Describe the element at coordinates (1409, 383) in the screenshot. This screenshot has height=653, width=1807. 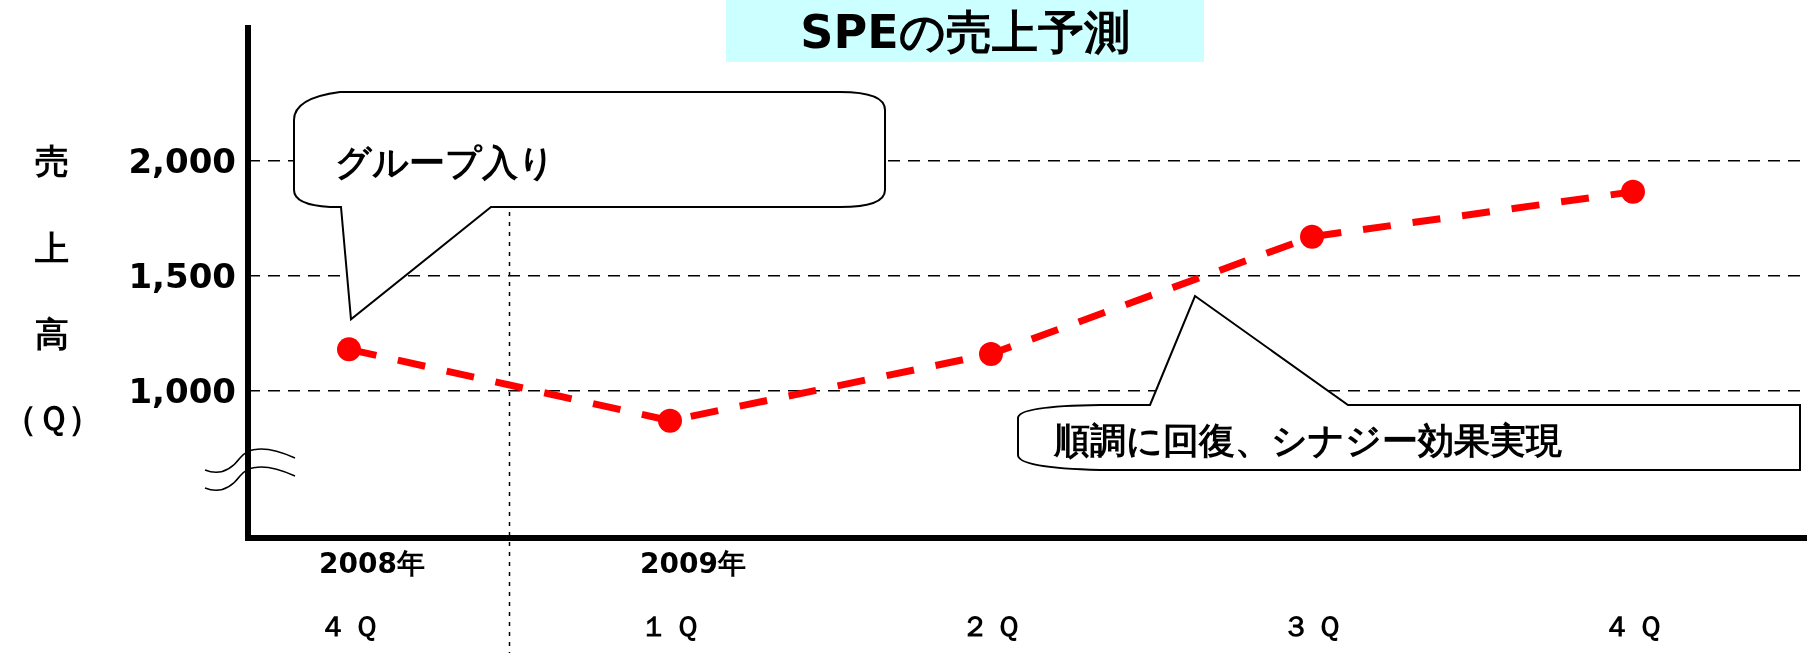
I see `callout: 順調に回復、シナジー効果実現` at that location.